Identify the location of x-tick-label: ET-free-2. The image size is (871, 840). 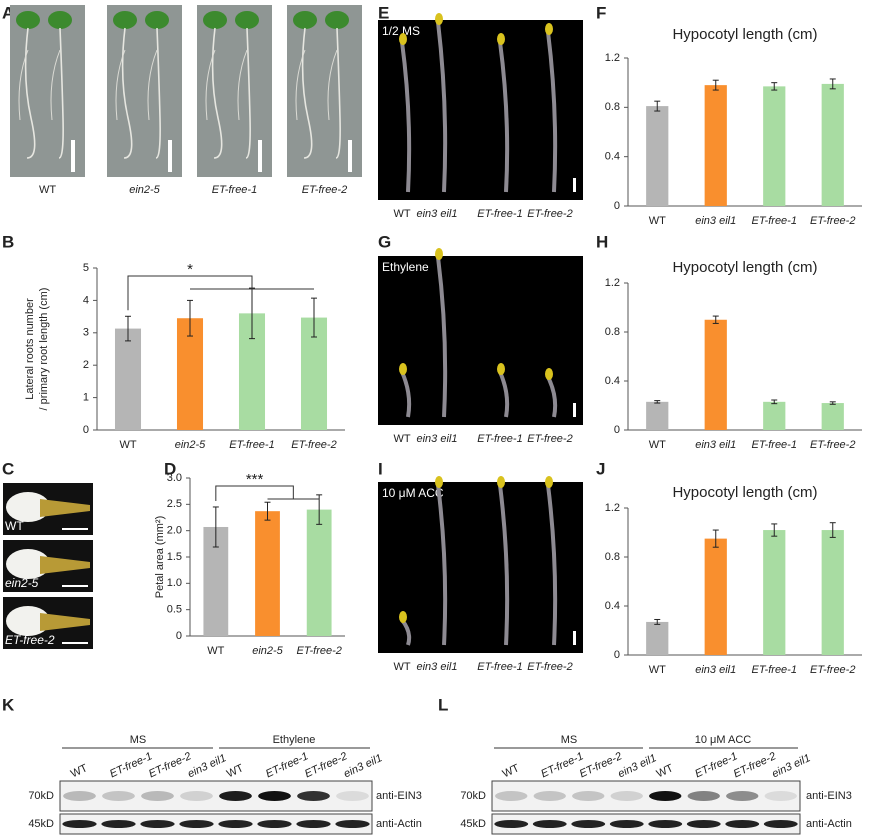
(832, 221).